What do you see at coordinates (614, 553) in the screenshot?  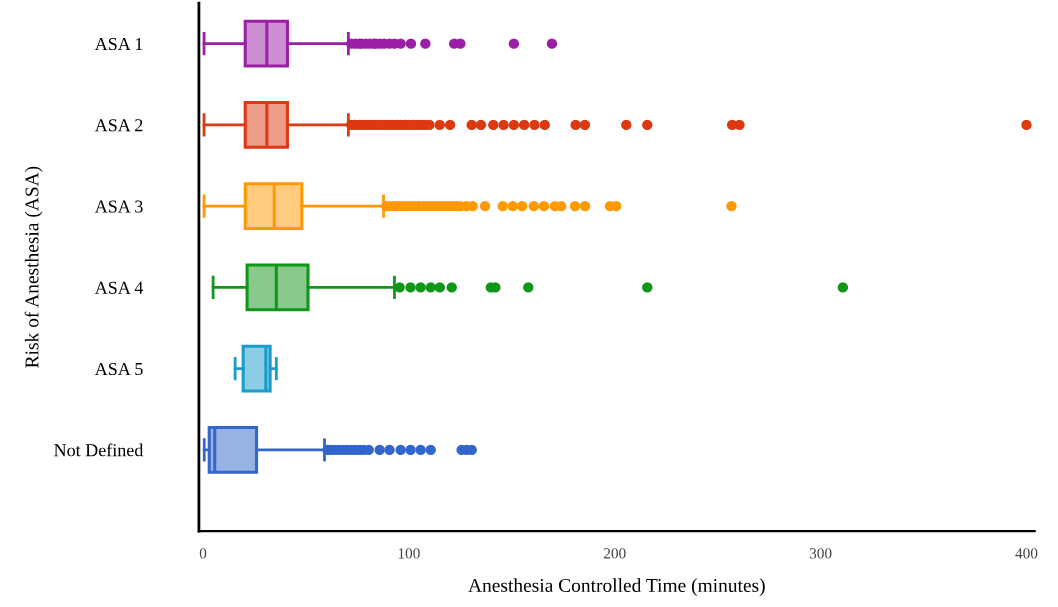 I see `x-tick-label: 200` at bounding box center [614, 553].